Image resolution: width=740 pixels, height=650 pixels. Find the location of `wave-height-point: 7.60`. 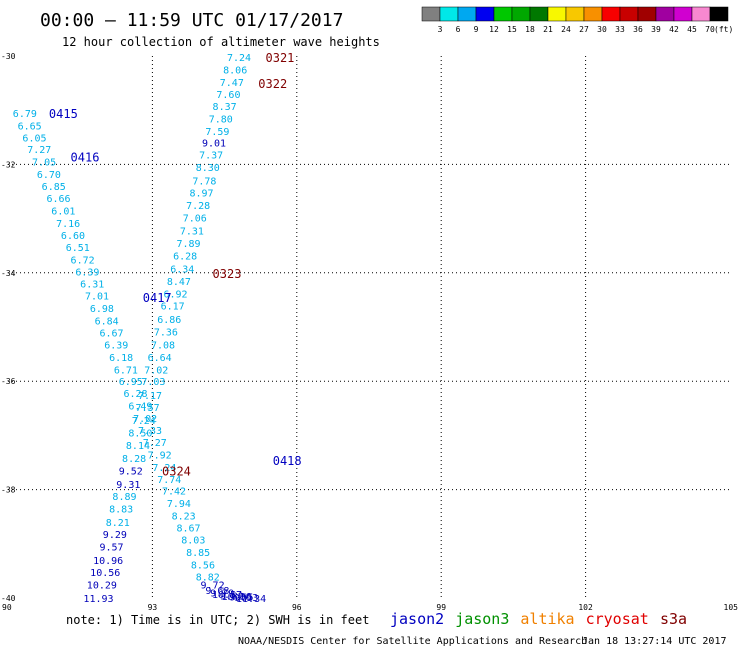

wave-height-point: 7.60 is located at coordinates (228, 95).